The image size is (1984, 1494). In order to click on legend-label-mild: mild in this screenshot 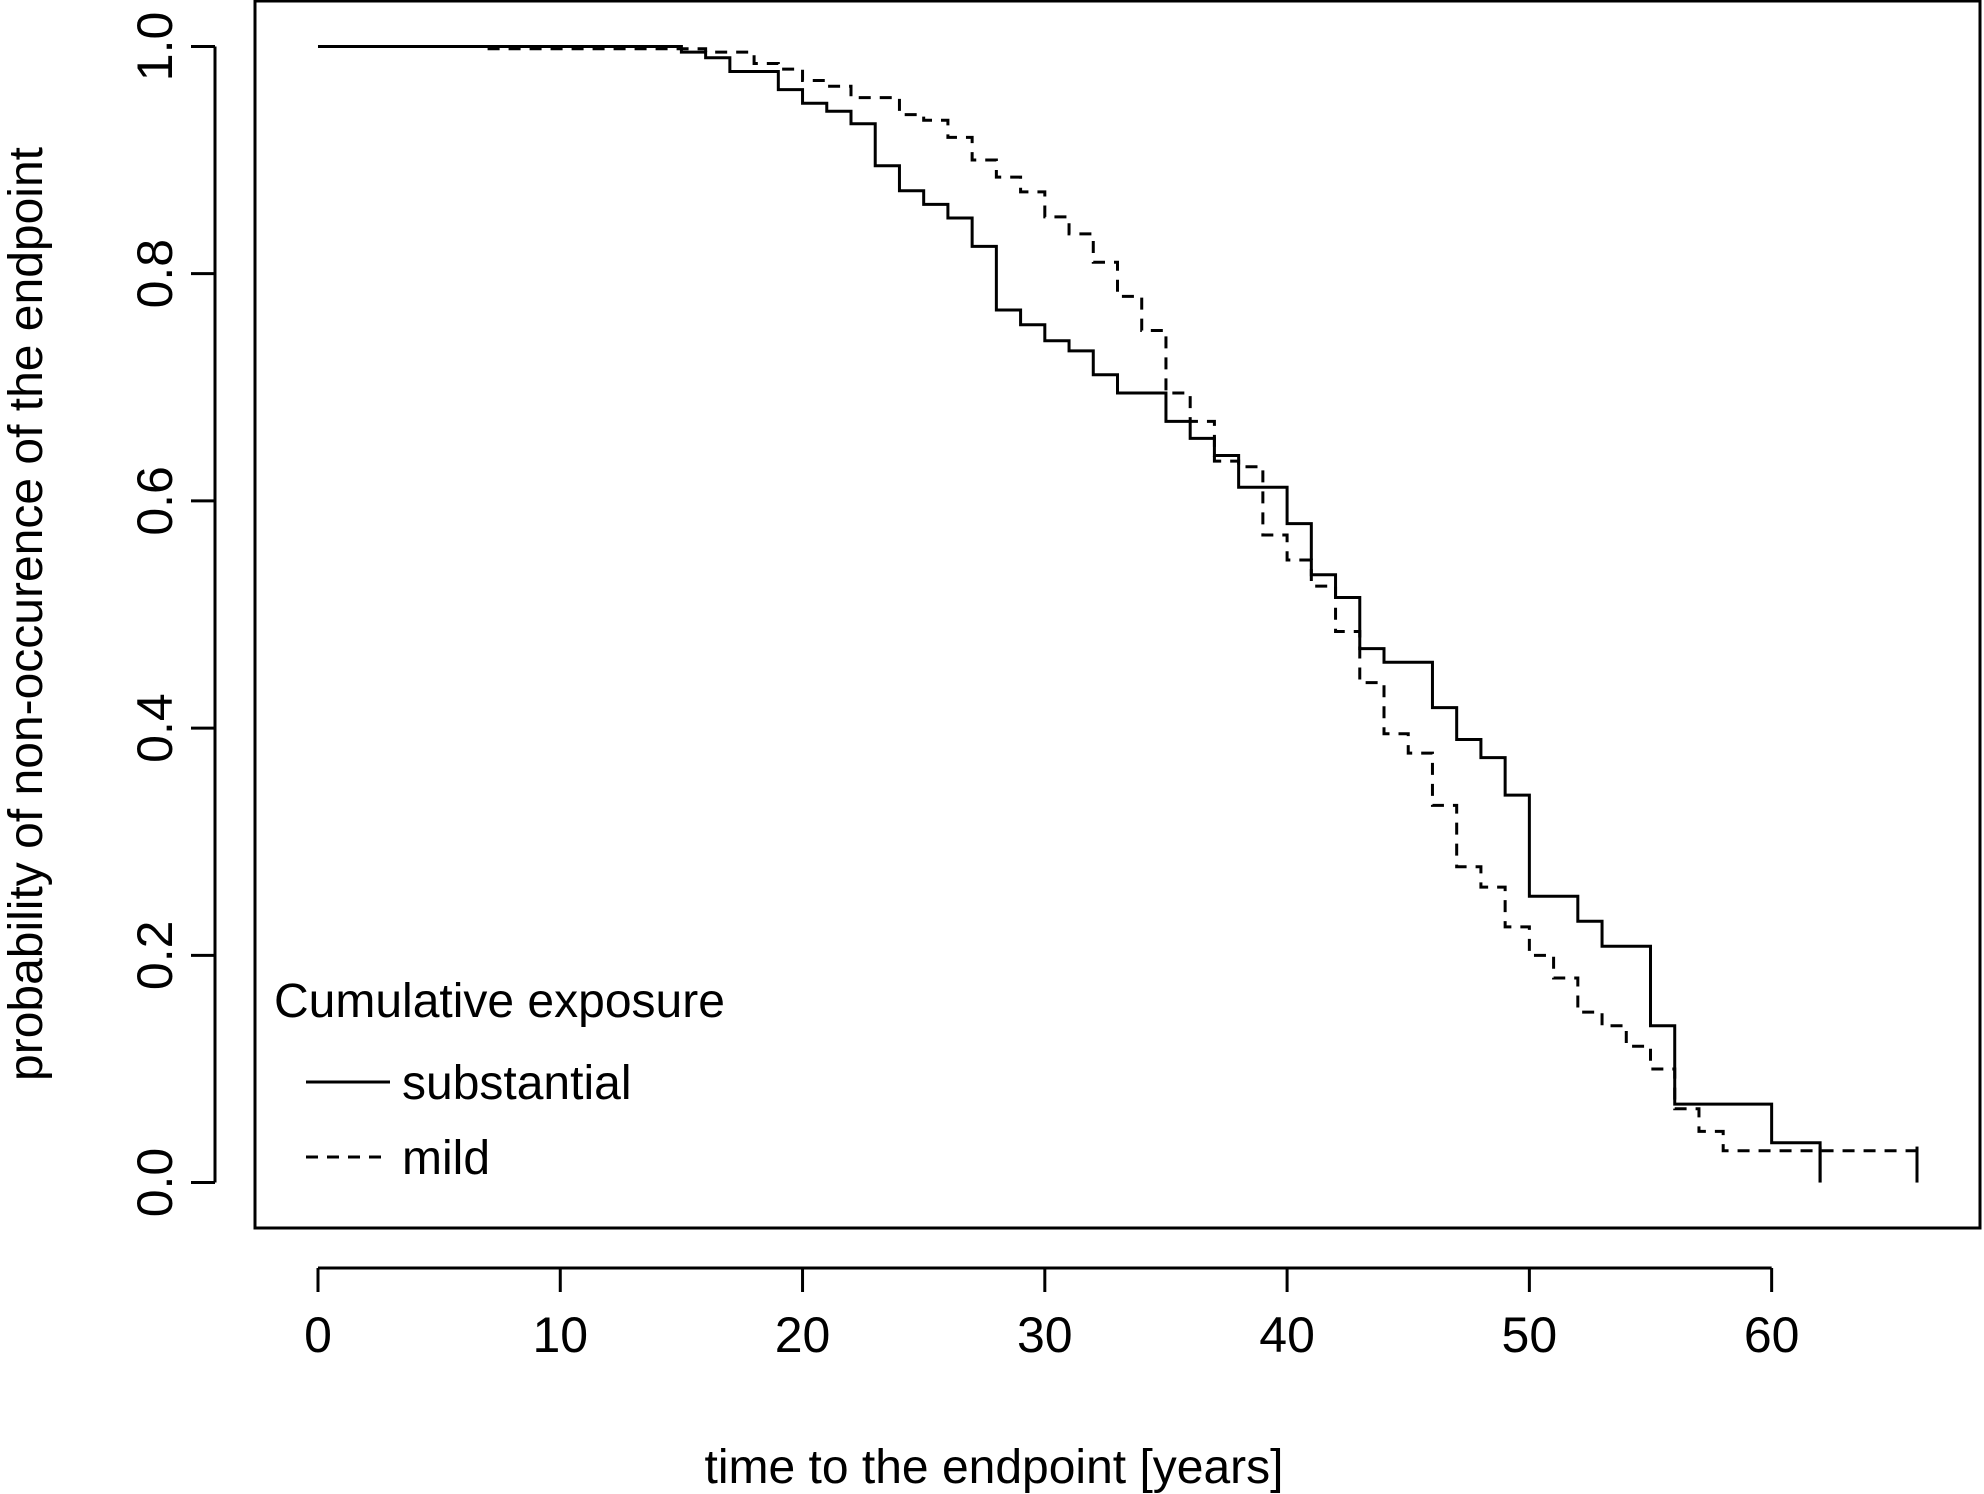, I will do `click(446, 1158)`.